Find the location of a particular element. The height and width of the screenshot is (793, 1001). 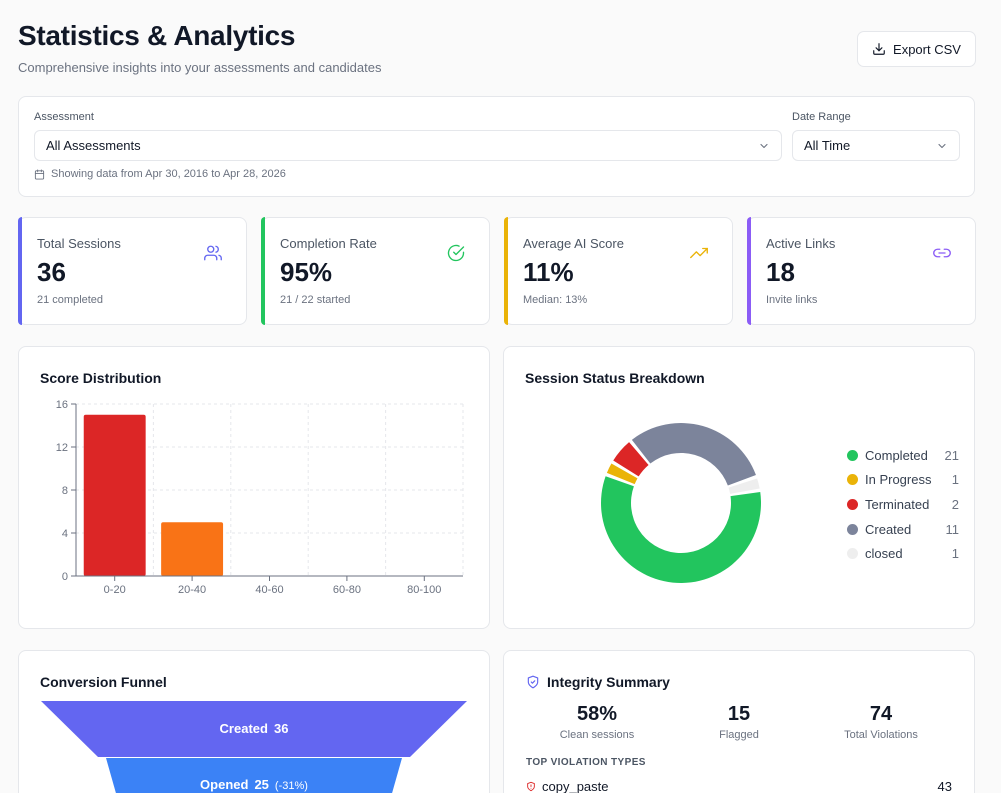

stat-value: 11% is located at coordinates (548, 272).